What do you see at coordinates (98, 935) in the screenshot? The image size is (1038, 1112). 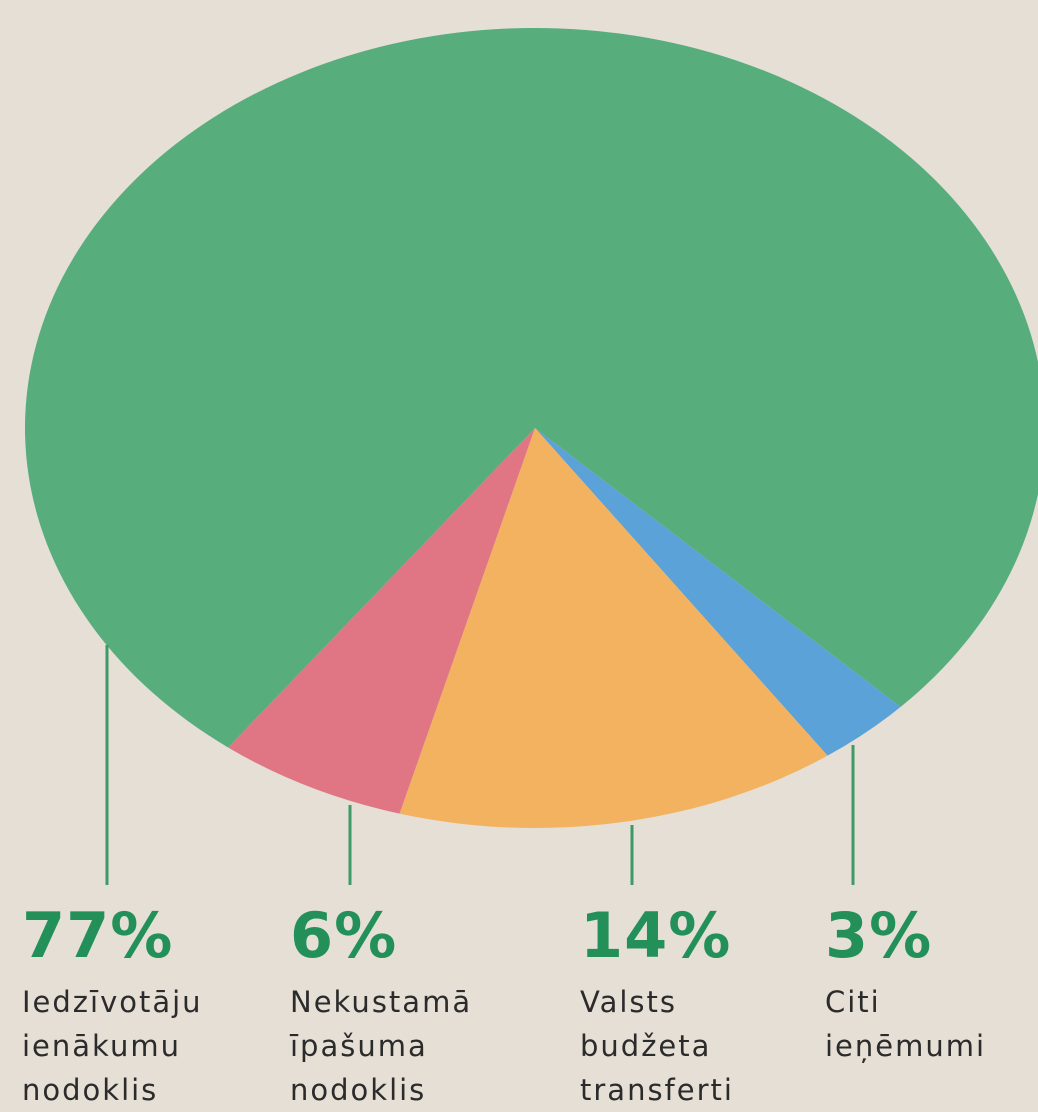 I see `value-label: 77%` at bounding box center [98, 935].